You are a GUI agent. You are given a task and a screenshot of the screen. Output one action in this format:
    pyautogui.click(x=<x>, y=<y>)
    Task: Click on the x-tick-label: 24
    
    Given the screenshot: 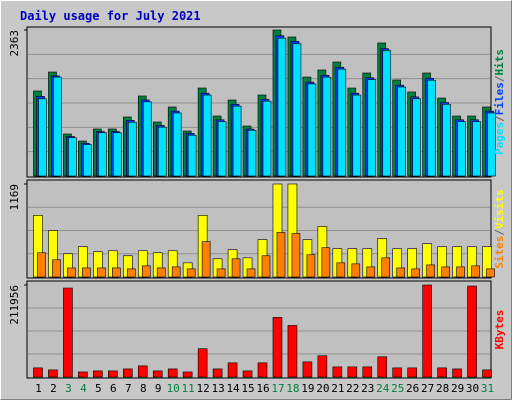 What is the action you would take?
    pyautogui.click(x=383, y=388)
    